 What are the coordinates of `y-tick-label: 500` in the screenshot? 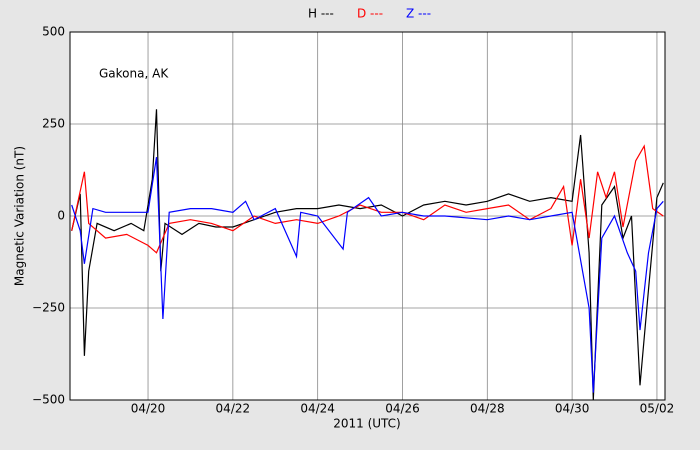 It's located at (53, 32).